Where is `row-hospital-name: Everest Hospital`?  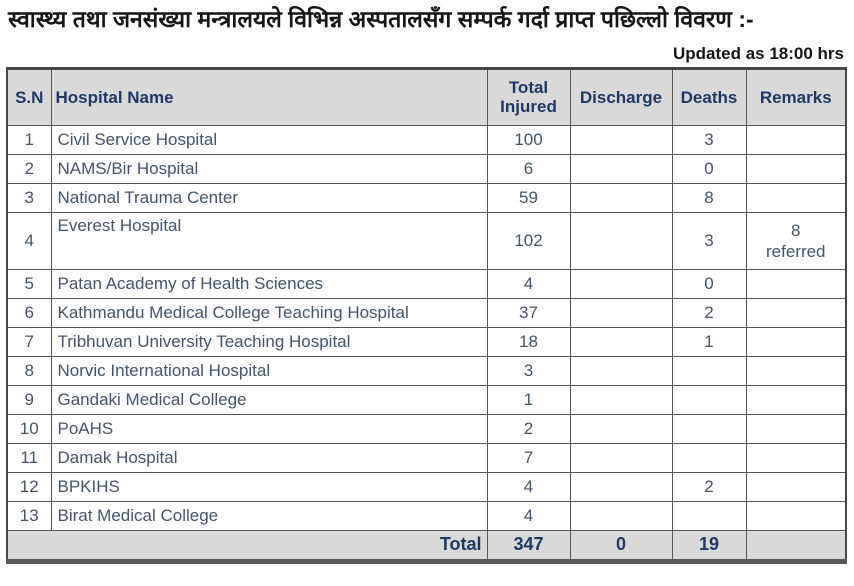 row-hospital-name: Everest Hospital is located at coordinates (269, 240).